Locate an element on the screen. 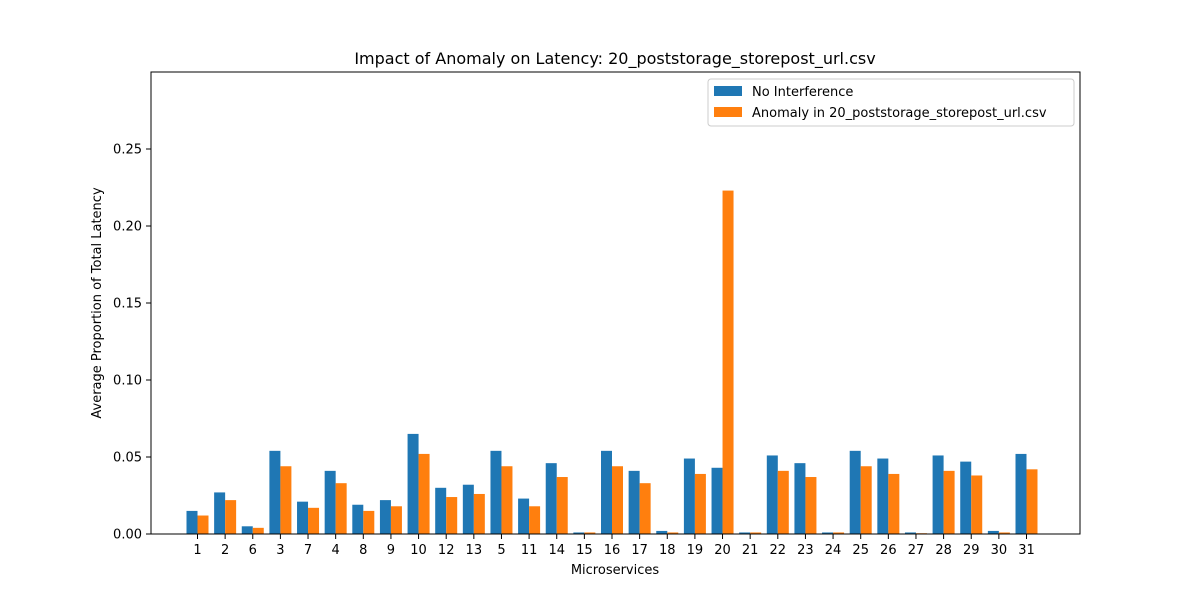 This screenshot has height=600, width=1200. x-tick-label-28: 28 is located at coordinates (943, 550).